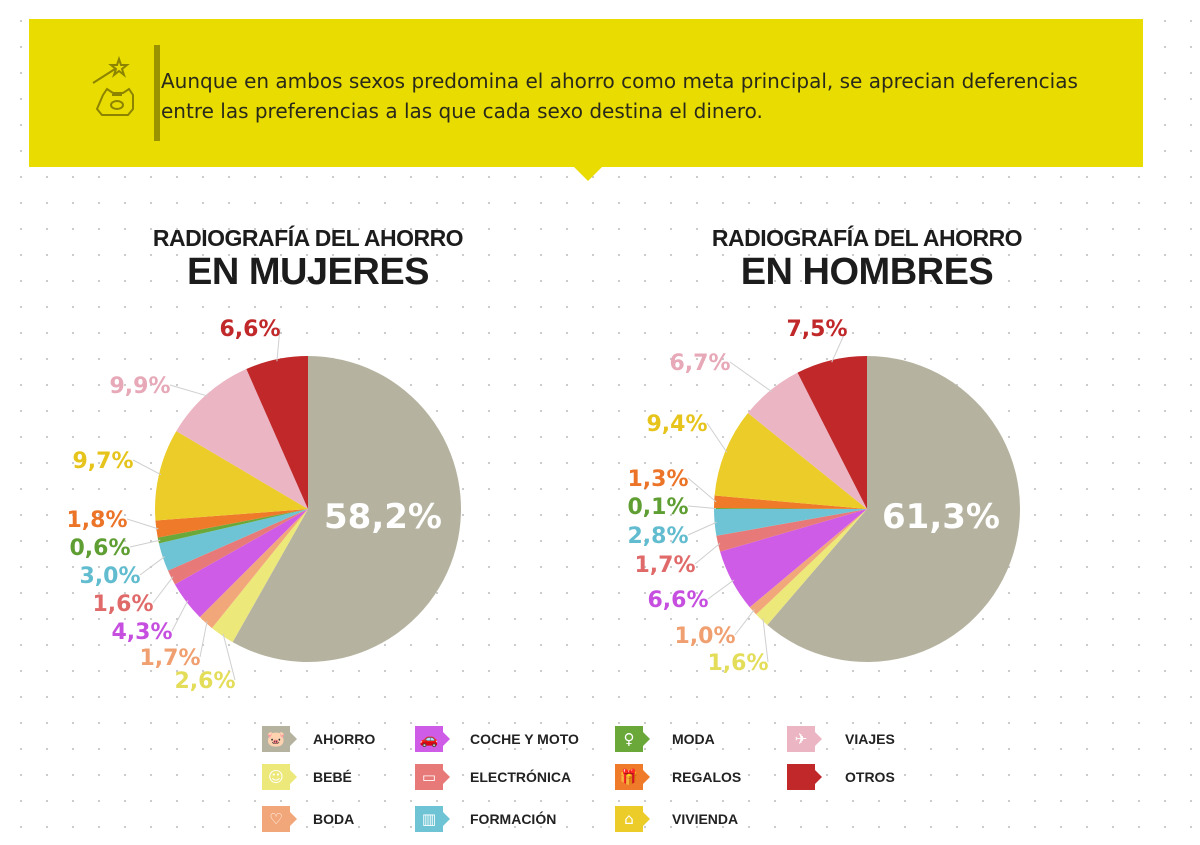 The width and height of the screenshot is (1200, 845). Describe the element at coordinates (157, 93) in the screenshot. I see `divider` at that location.